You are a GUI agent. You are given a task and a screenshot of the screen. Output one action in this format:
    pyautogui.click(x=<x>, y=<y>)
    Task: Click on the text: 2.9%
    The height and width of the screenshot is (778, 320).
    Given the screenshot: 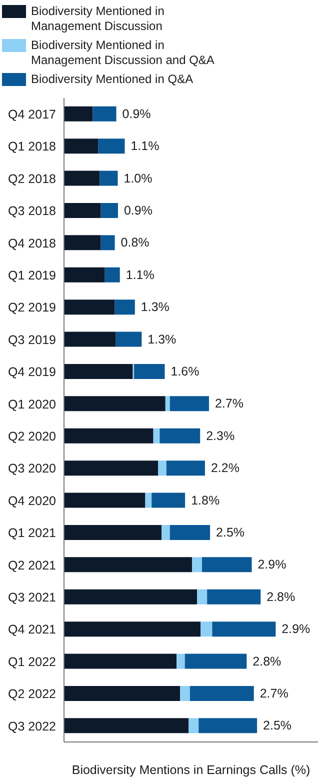 What is the action you would take?
    pyautogui.click(x=296, y=629)
    